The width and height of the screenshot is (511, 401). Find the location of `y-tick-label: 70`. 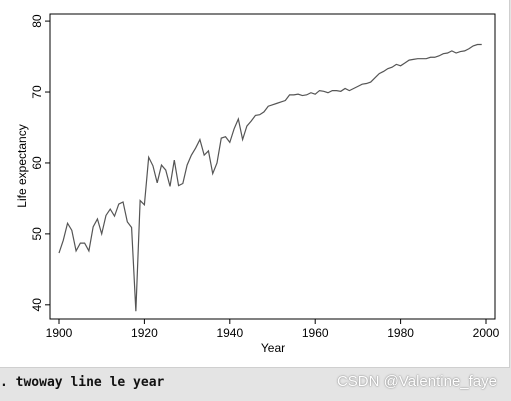

y-tick-label: 70 is located at coordinates (37, 92).